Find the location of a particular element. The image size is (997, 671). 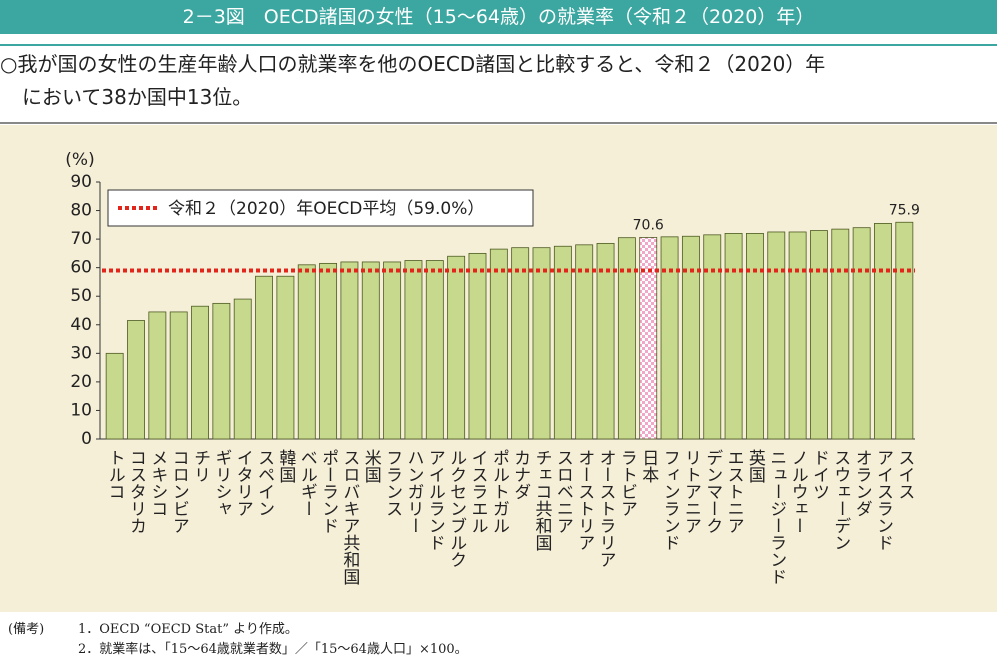

y-tick-label: 0 is located at coordinates (86, 439).